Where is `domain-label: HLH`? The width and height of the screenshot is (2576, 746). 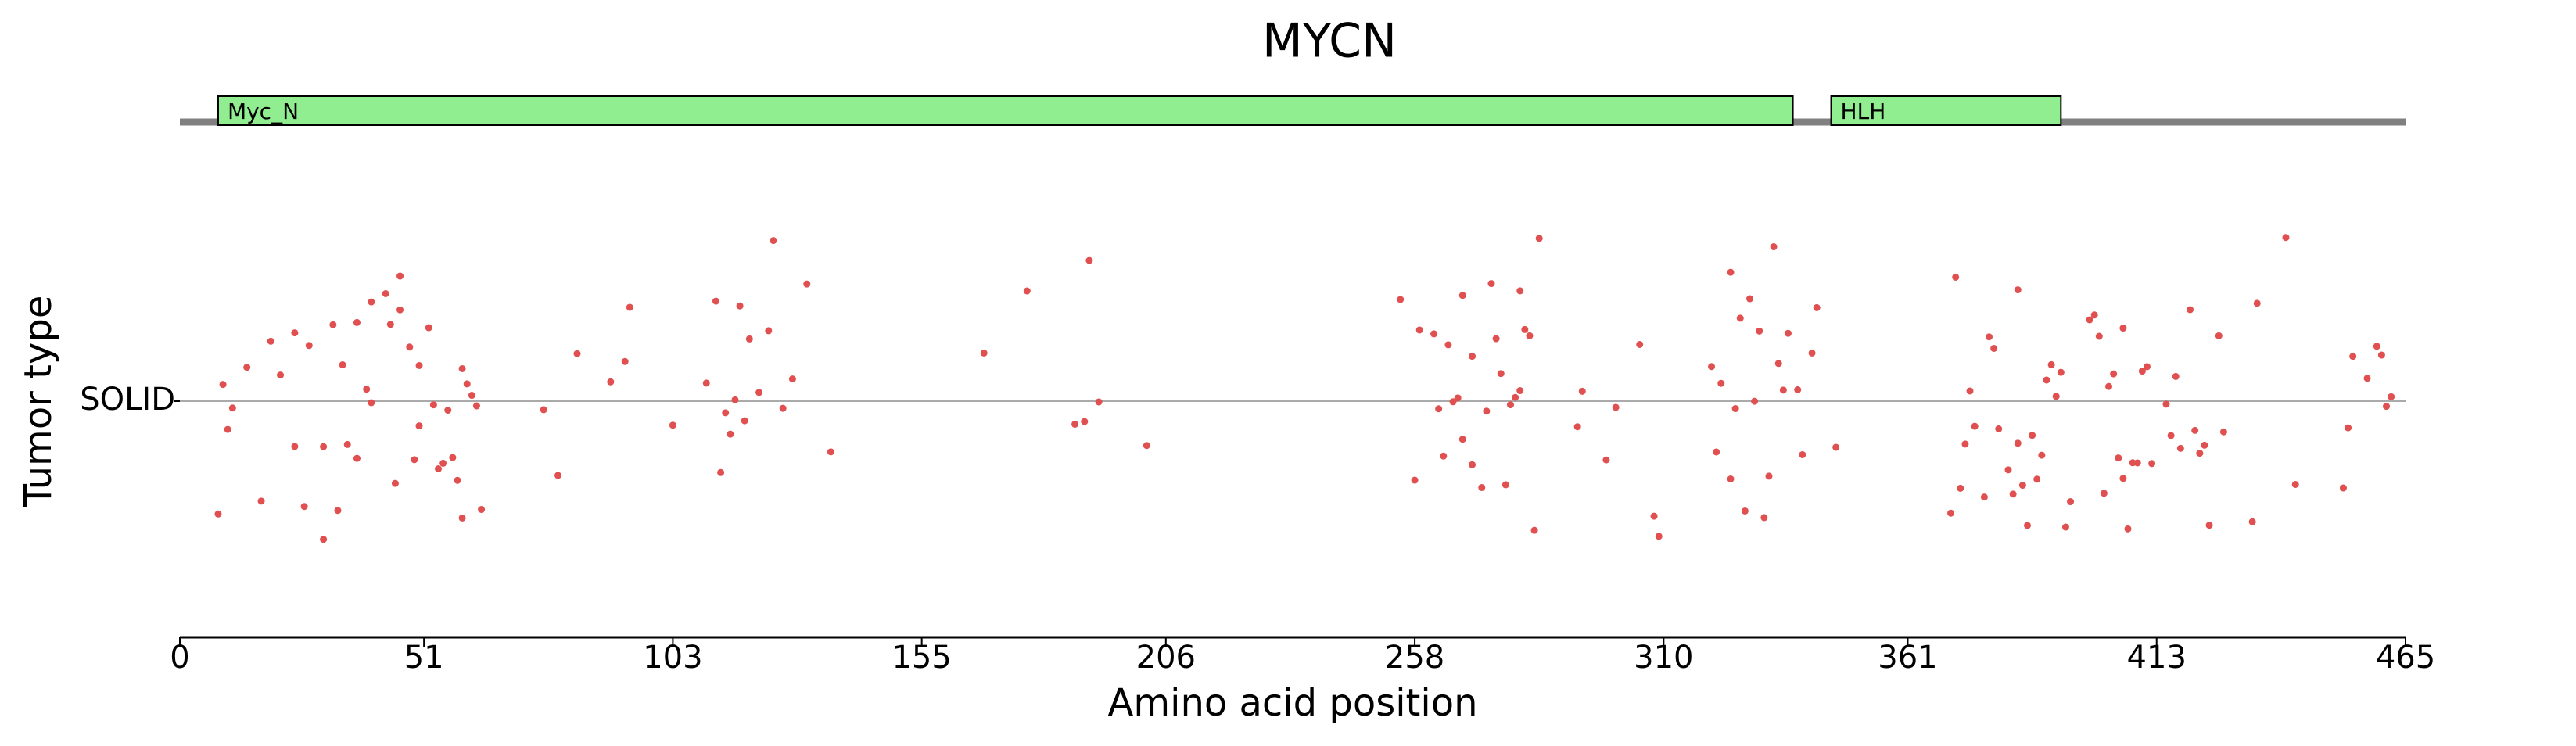 domain-label: HLH is located at coordinates (1863, 111).